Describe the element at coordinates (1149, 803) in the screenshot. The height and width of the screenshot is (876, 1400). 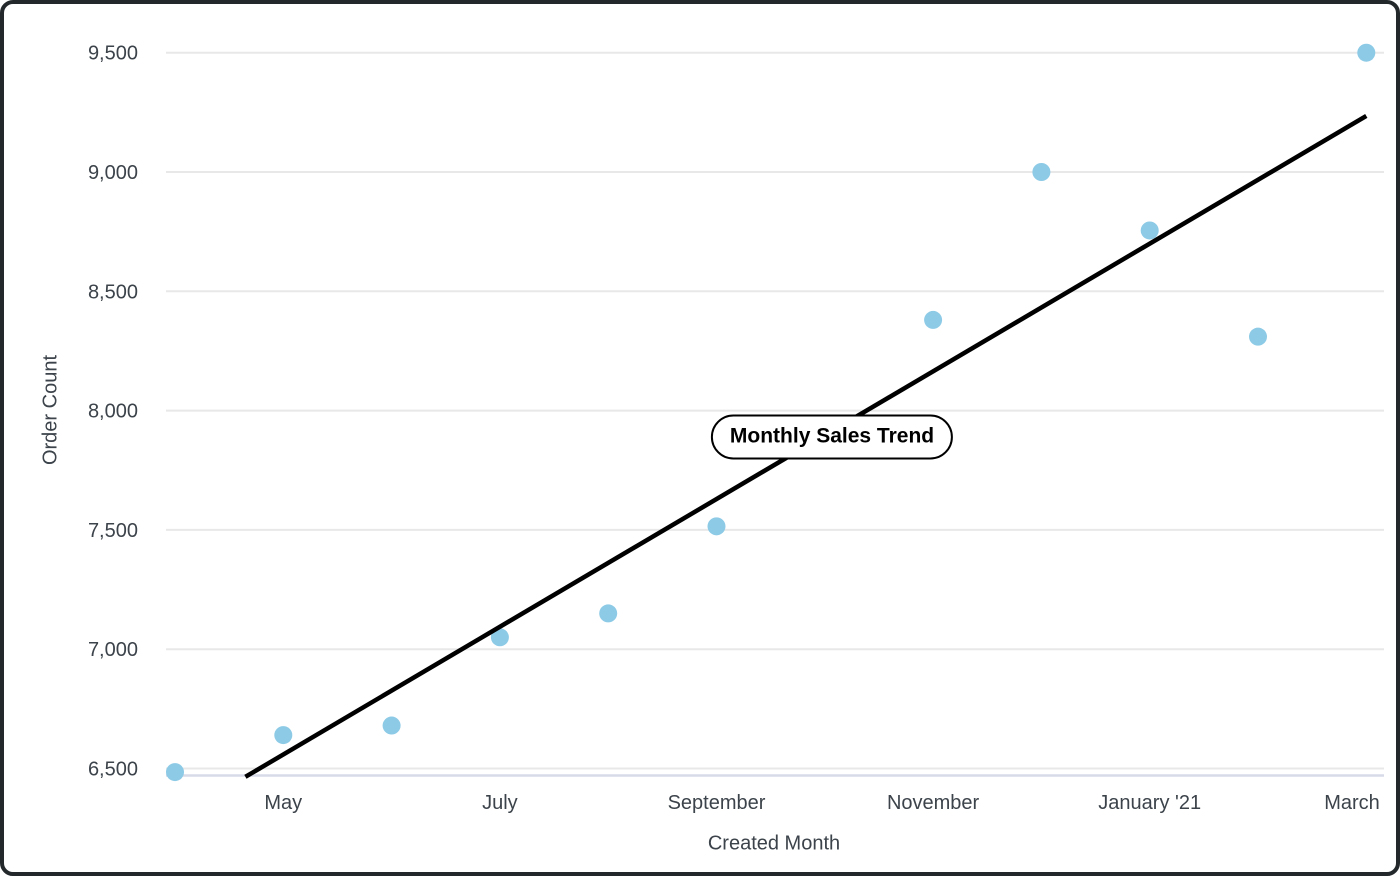
I see `x-tick-label: January '21` at that location.